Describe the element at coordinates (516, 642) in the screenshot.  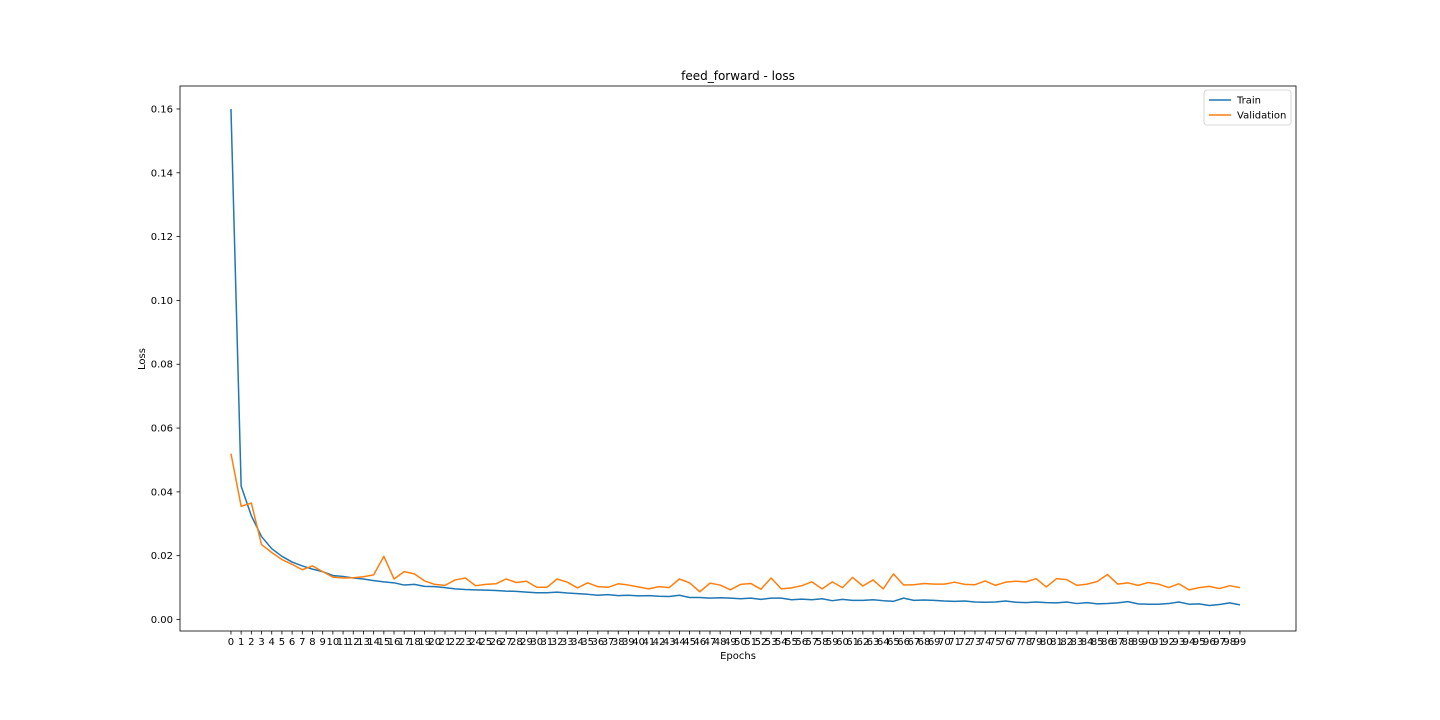
I see `x-tick-label: 28` at that location.